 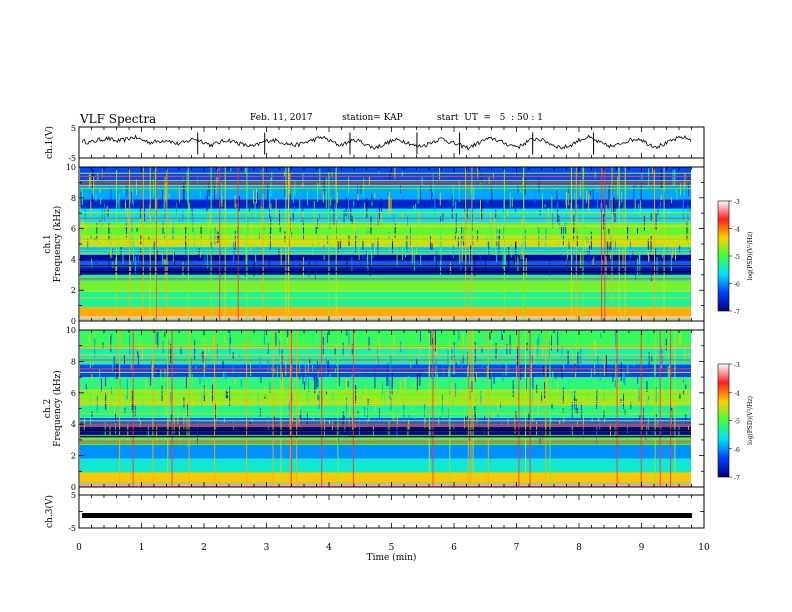 I want to click on spectrogram-band, so click(x=385, y=204).